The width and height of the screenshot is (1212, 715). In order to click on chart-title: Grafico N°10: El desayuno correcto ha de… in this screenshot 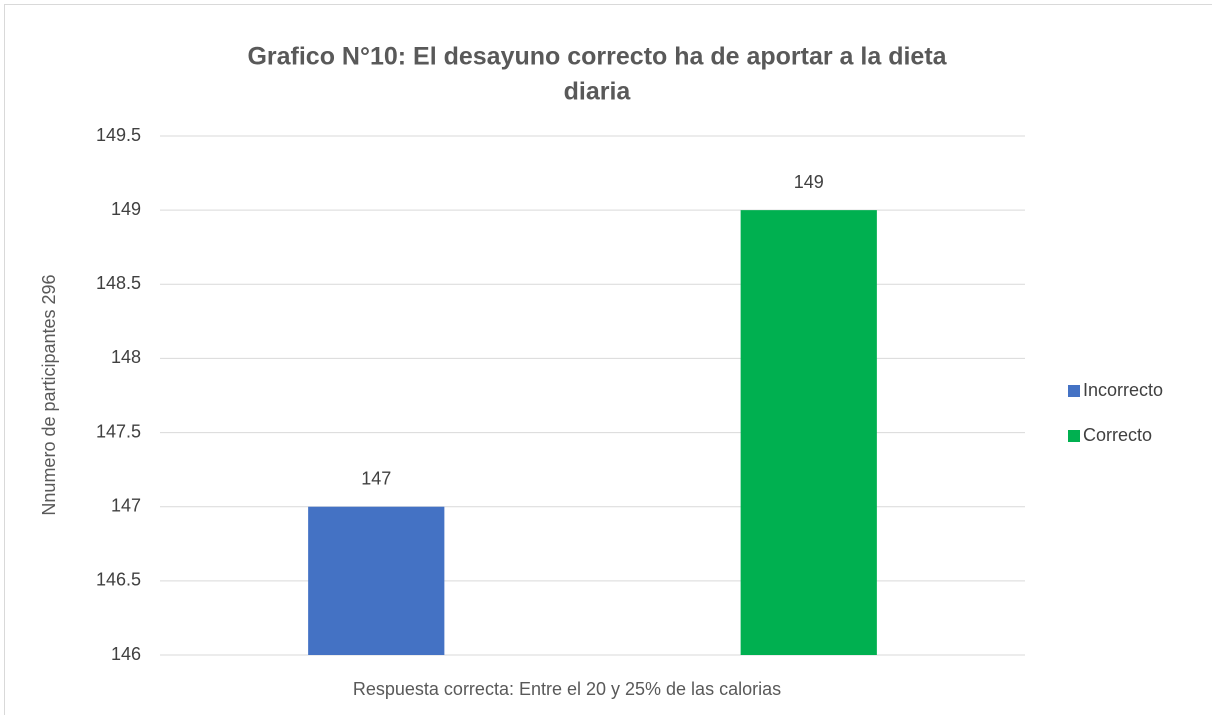, I will do `click(597, 57)`.